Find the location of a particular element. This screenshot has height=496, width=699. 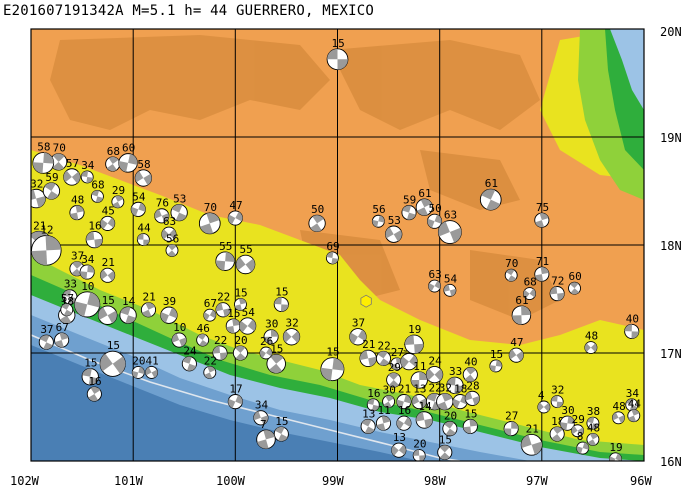

focal-mechanism: 44 is located at coordinates (143, 234).